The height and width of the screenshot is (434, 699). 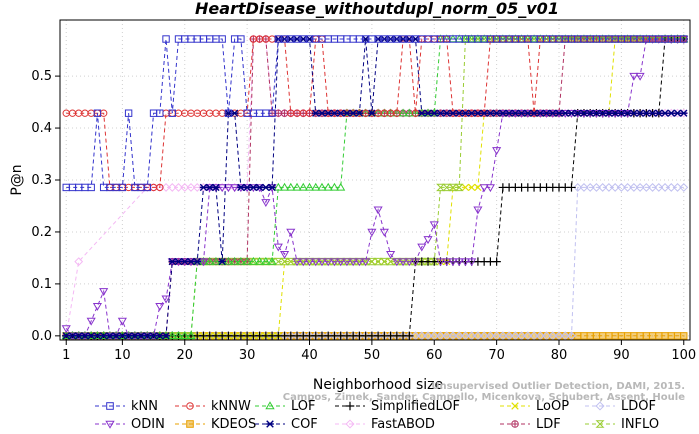 I want to click on legend-marker-ldf, so click(x=515, y=424).